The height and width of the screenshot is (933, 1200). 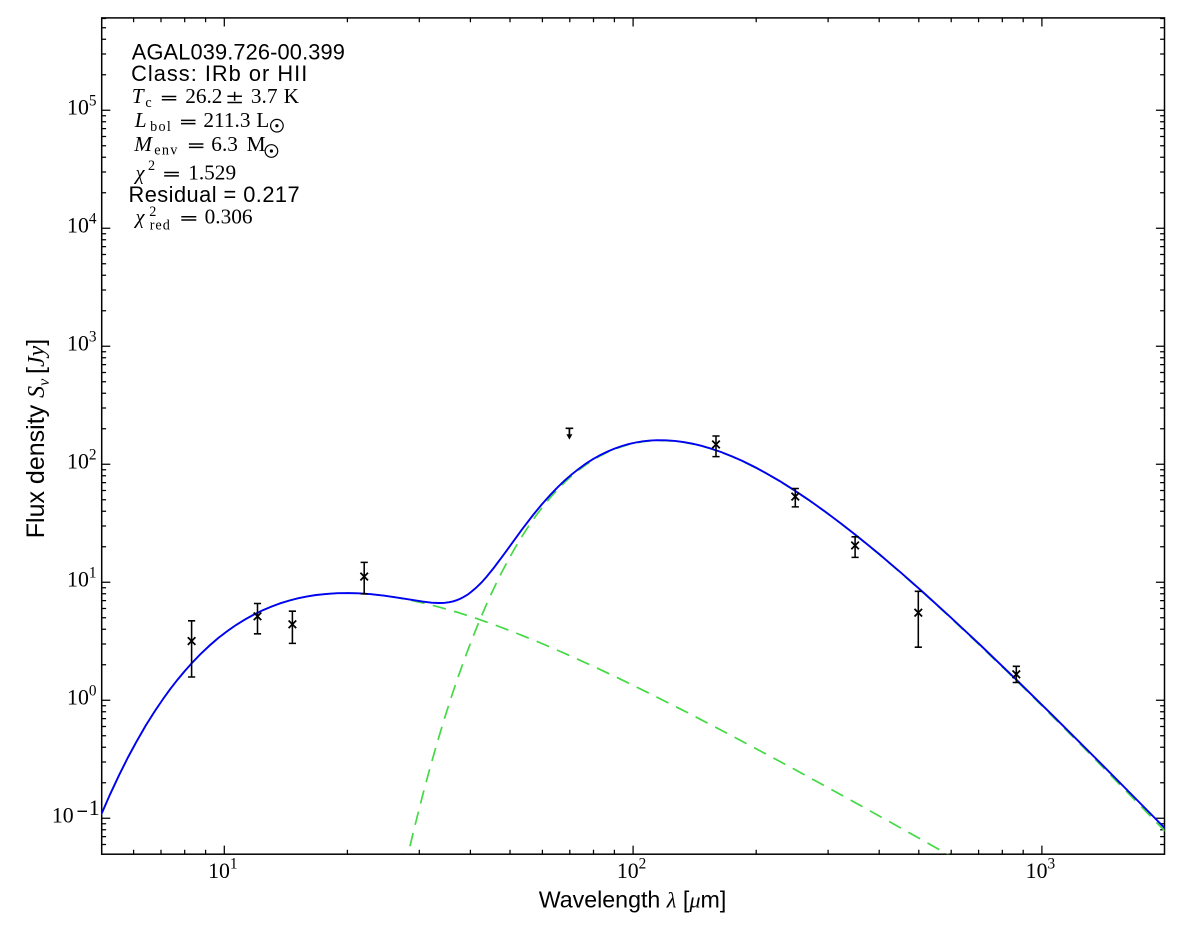 I want to click on svg-text: AGAL039.726-00.399, so click(x=238, y=52).